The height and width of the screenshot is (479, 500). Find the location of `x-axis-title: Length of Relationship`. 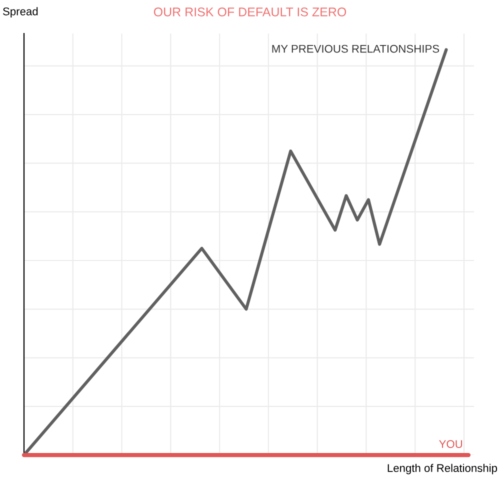

x-axis-title: Length of Relationship is located at coordinates (443, 469).